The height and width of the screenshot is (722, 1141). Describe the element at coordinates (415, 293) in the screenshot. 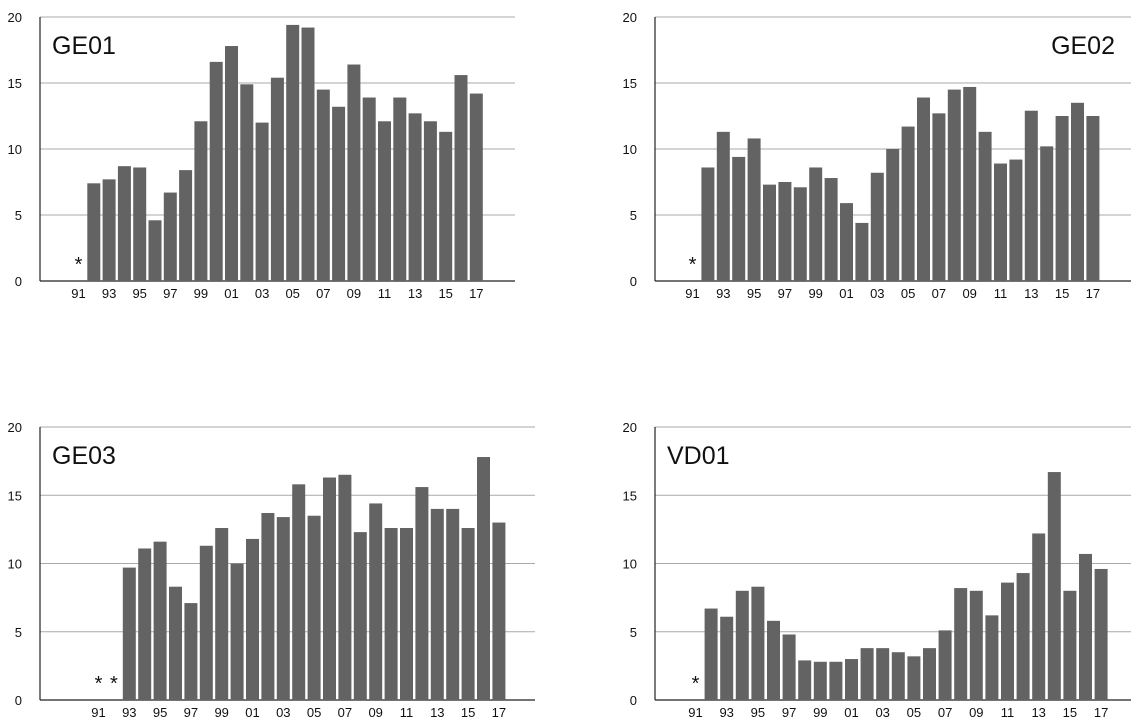

I see `x-tick-label: 13` at that location.